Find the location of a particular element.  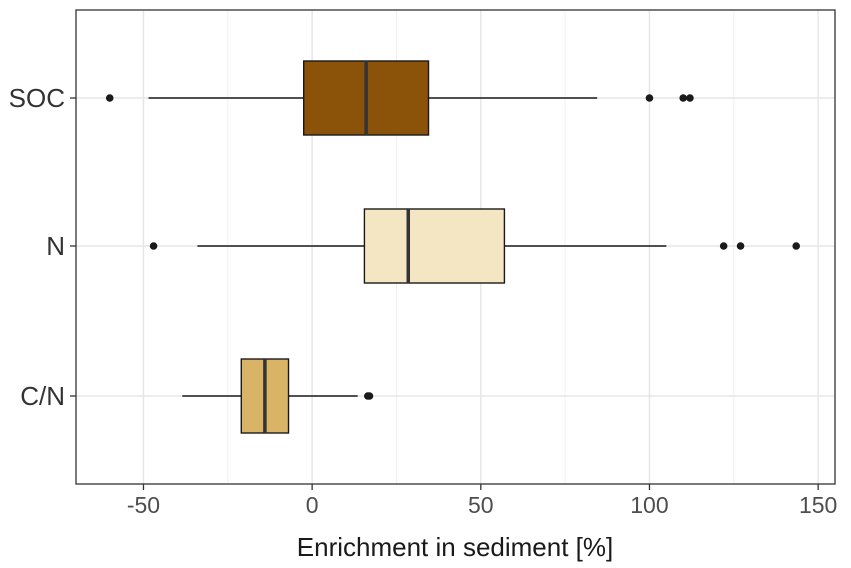

category-label: N is located at coordinates (55, 246).